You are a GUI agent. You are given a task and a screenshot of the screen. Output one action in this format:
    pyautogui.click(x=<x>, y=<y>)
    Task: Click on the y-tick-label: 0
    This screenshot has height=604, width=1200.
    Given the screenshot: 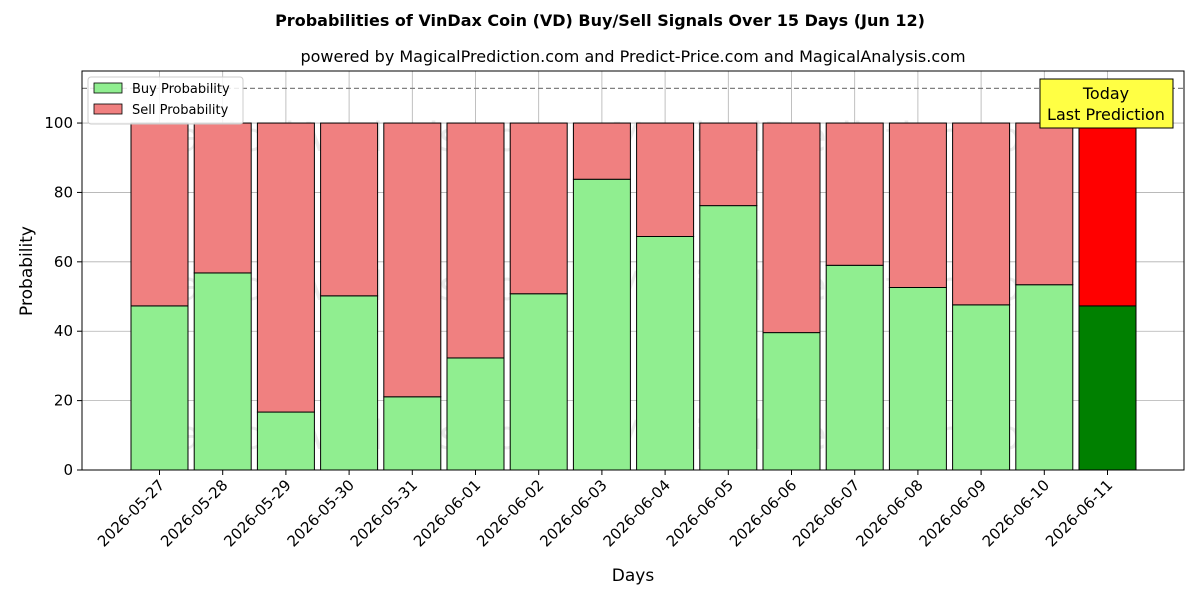 What is the action you would take?
    pyautogui.click(x=68, y=470)
    